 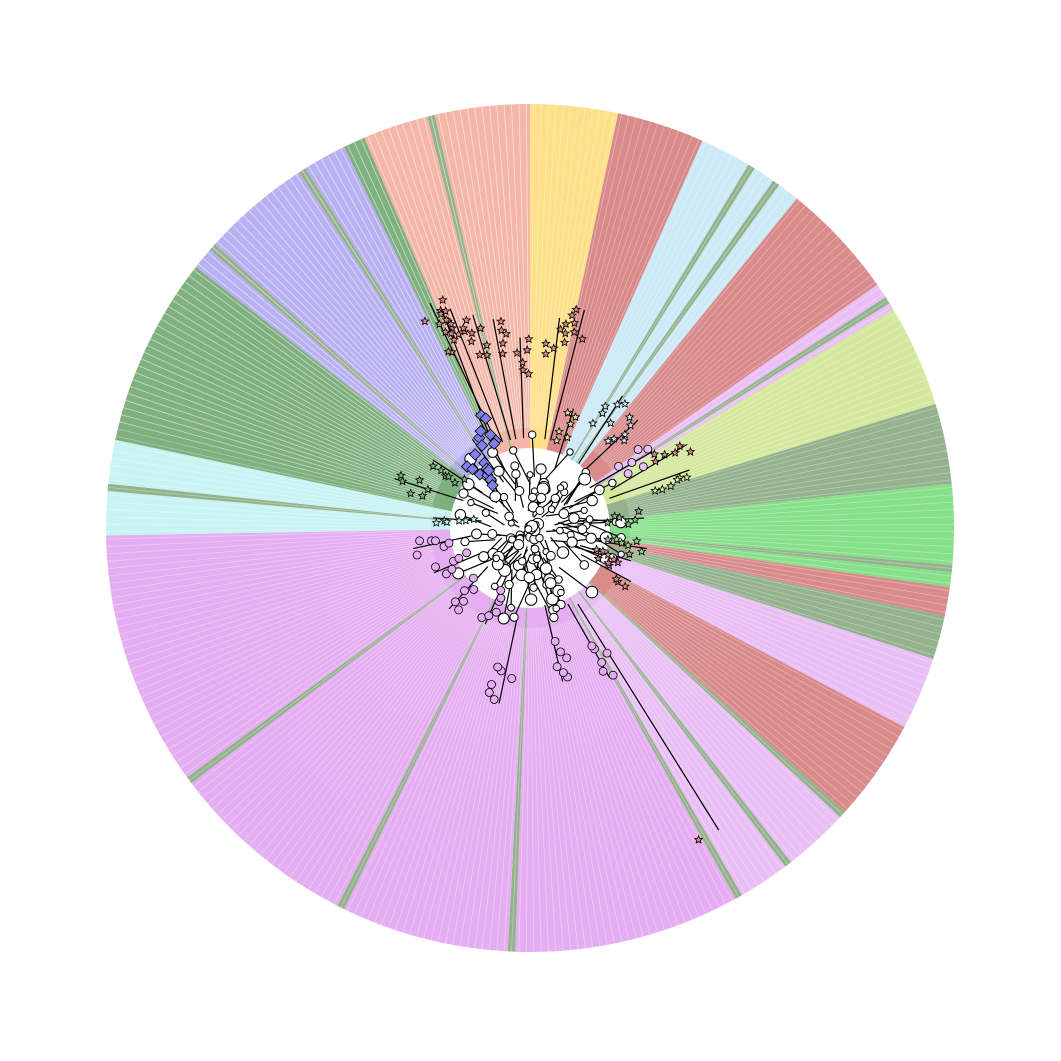 I want to click on clade-sector-darkred, so click(x=717, y=670).